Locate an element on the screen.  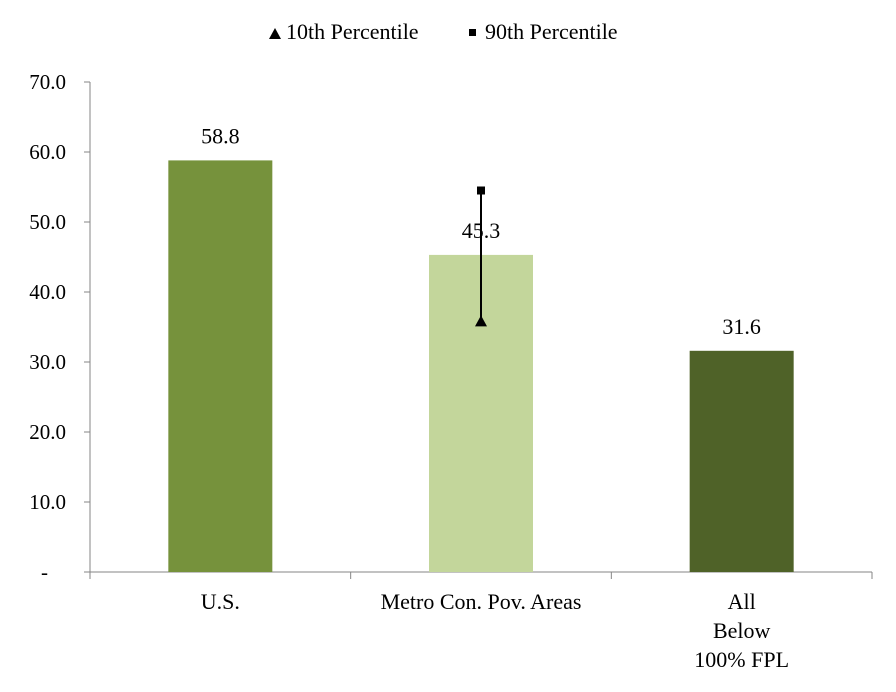
data-label: 31.6 is located at coordinates (741, 326).